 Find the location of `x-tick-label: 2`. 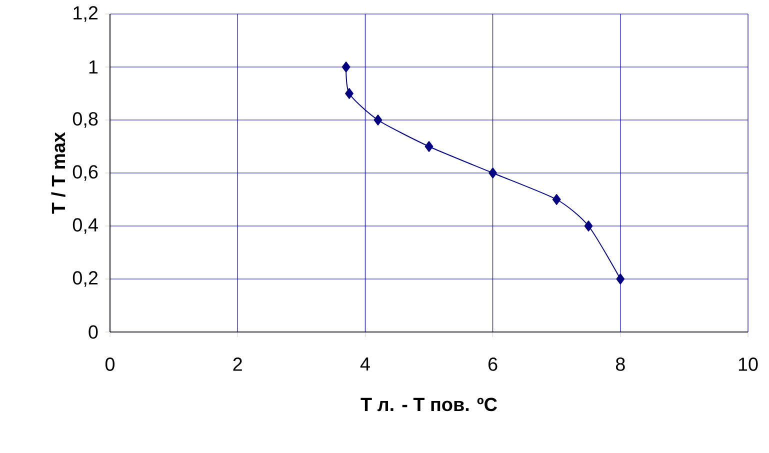

x-tick-label: 2 is located at coordinates (237, 364).